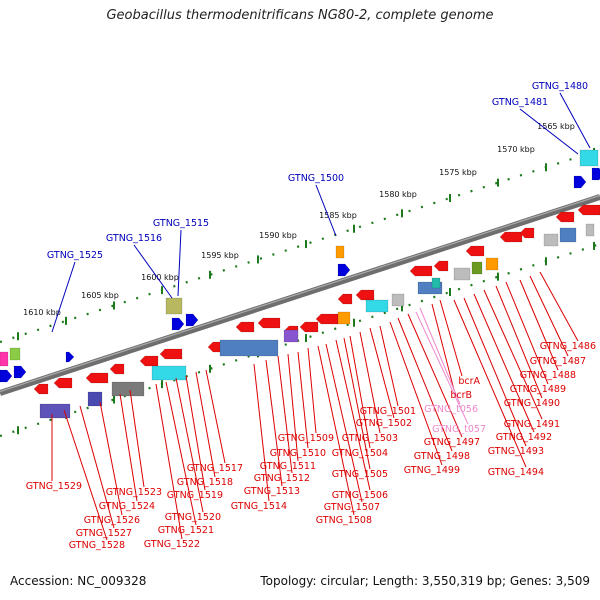  Describe the element at coordinates (568, 346) in the screenshot. I see `gene-label: GTNG_1486` at that location.